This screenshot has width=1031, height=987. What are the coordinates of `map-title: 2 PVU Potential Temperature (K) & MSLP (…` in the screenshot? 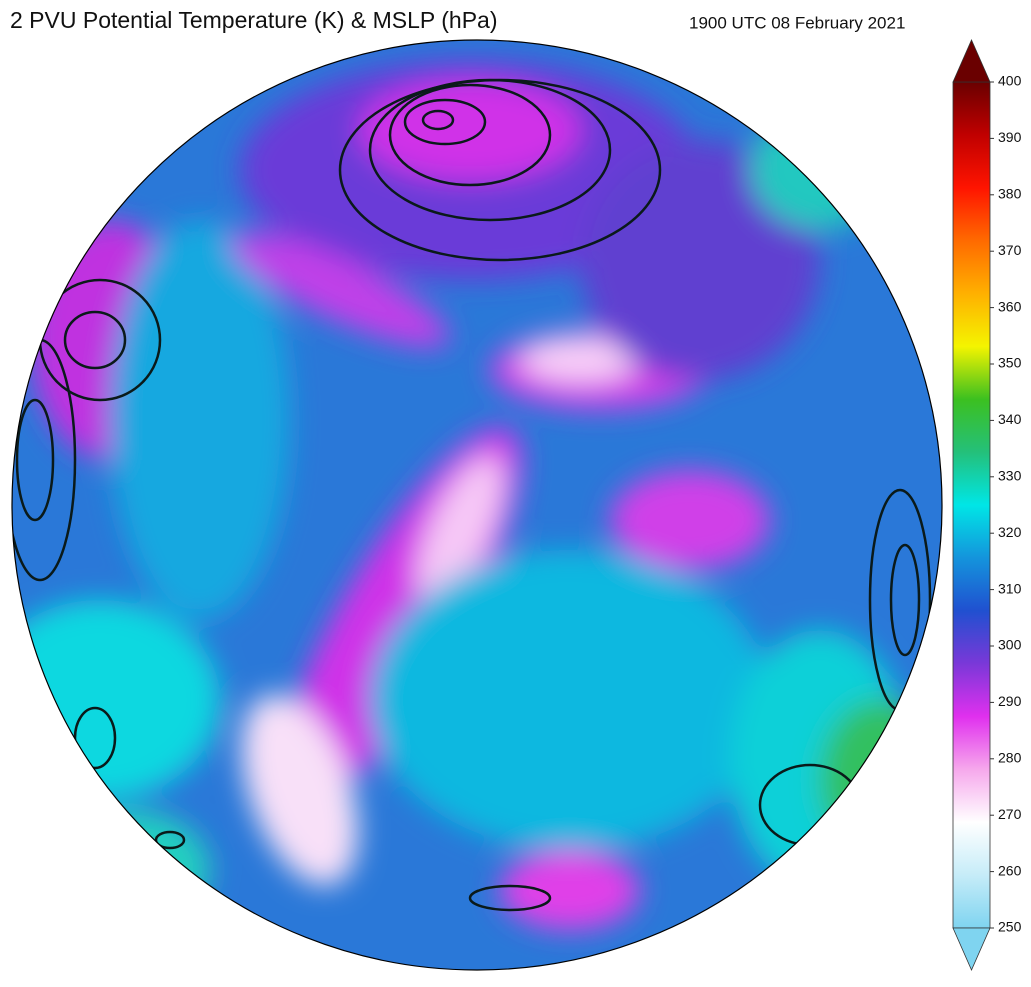 It's located at (253, 20).